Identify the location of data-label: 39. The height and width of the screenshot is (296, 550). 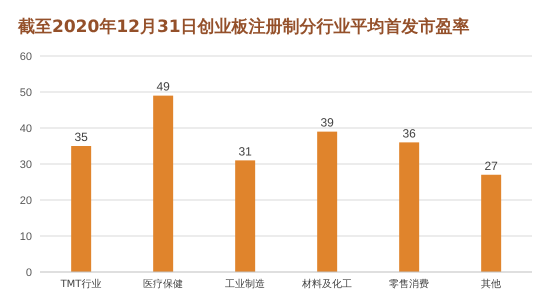
(327, 123).